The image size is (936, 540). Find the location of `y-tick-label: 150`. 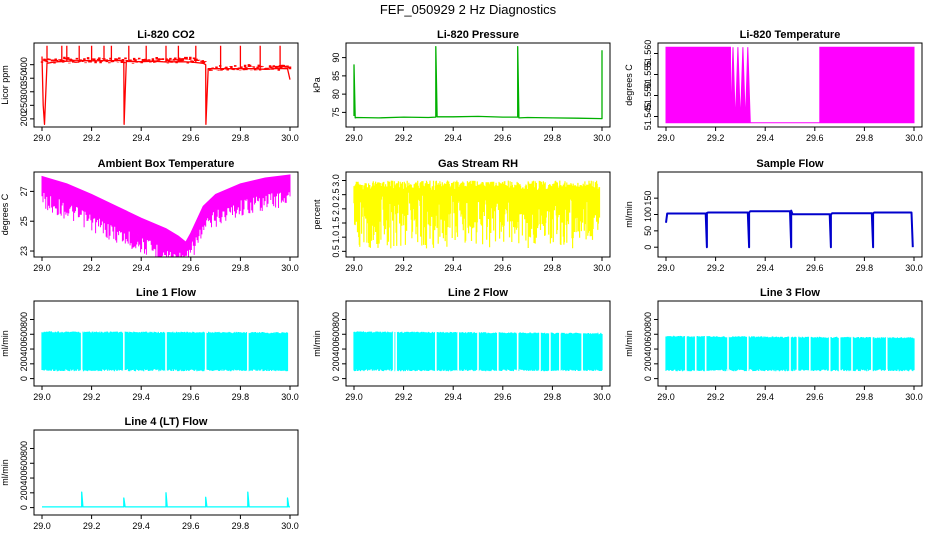

y-tick-label: 150 is located at coordinates (648, 198).